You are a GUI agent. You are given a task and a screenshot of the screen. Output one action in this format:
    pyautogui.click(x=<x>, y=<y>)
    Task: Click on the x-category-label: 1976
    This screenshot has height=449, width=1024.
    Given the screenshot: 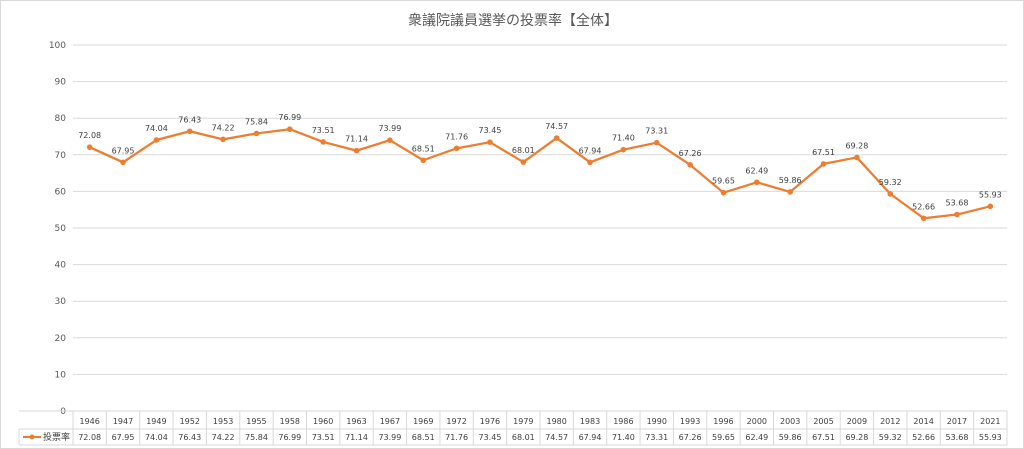 What is the action you would take?
    pyautogui.click(x=490, y=421)
    